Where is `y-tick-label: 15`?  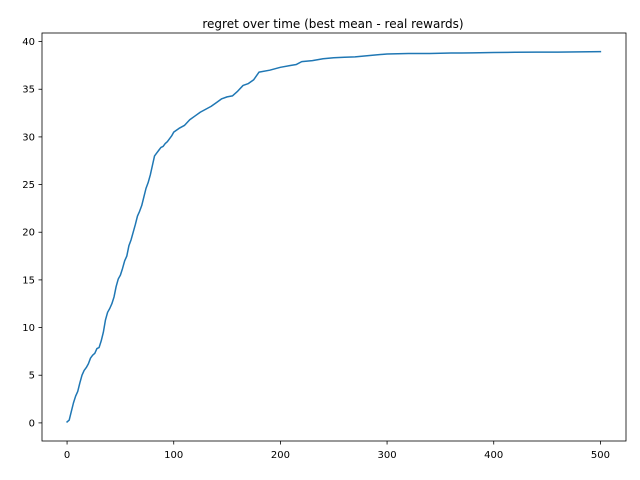
y-tick-label: 15 is located at coordinates (28, 280).